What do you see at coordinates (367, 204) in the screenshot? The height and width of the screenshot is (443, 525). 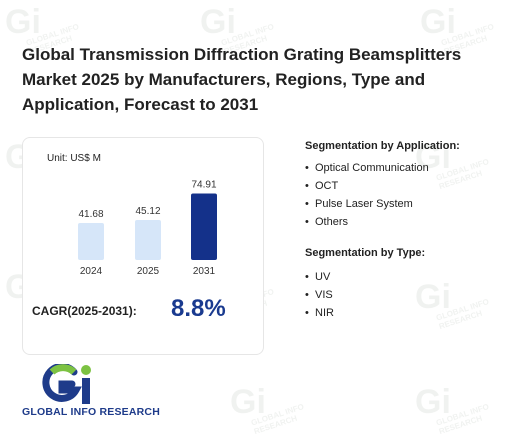 I see `list-item: • Pulse Laser System` at bounding box center [367, 204].